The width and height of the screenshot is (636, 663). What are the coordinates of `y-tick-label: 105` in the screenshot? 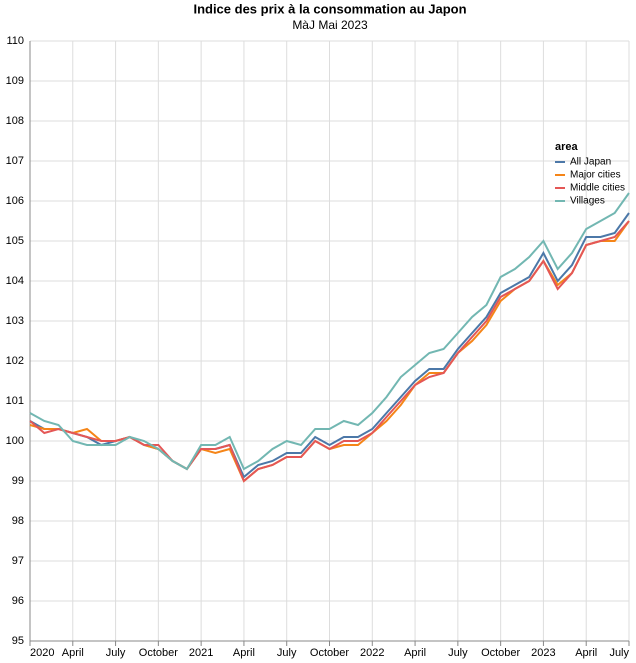 It's located at (15, 241).